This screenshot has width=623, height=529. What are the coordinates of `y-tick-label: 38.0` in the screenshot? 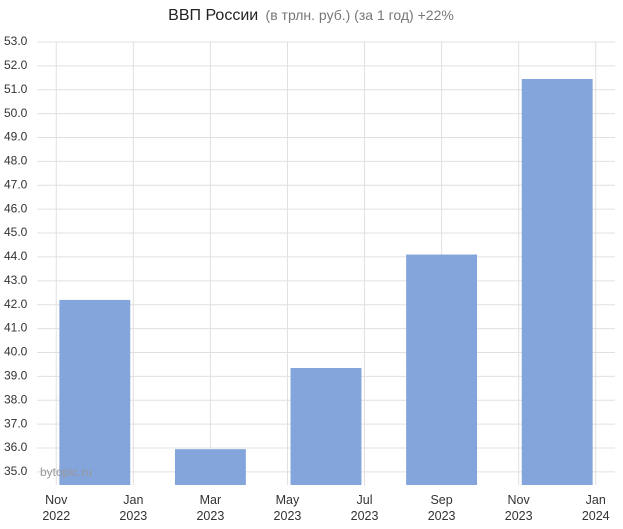 It's located at (16, 399).